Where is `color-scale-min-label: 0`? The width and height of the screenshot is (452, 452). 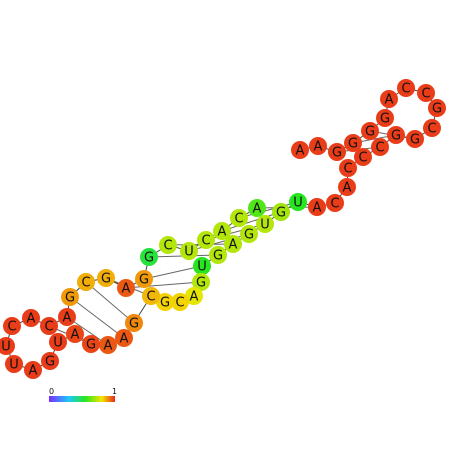
color-scale-min-label: 0 is located at coordinates (51, 391).